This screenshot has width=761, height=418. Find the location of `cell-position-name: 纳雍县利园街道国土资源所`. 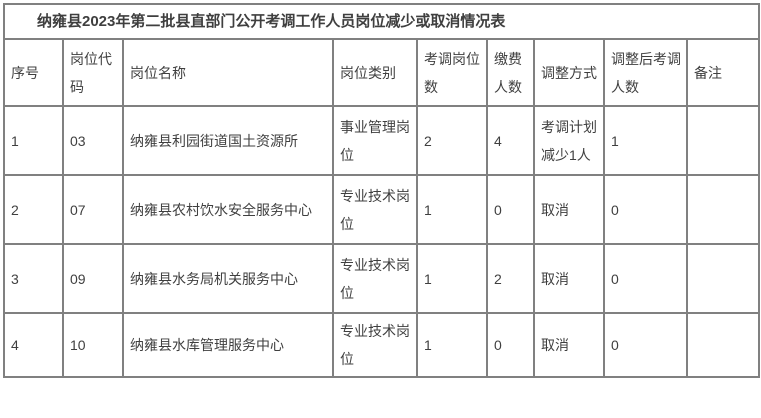

cell-position-name: 纳雍县利园街道国土资源所 is located at coordinates (228, 140).